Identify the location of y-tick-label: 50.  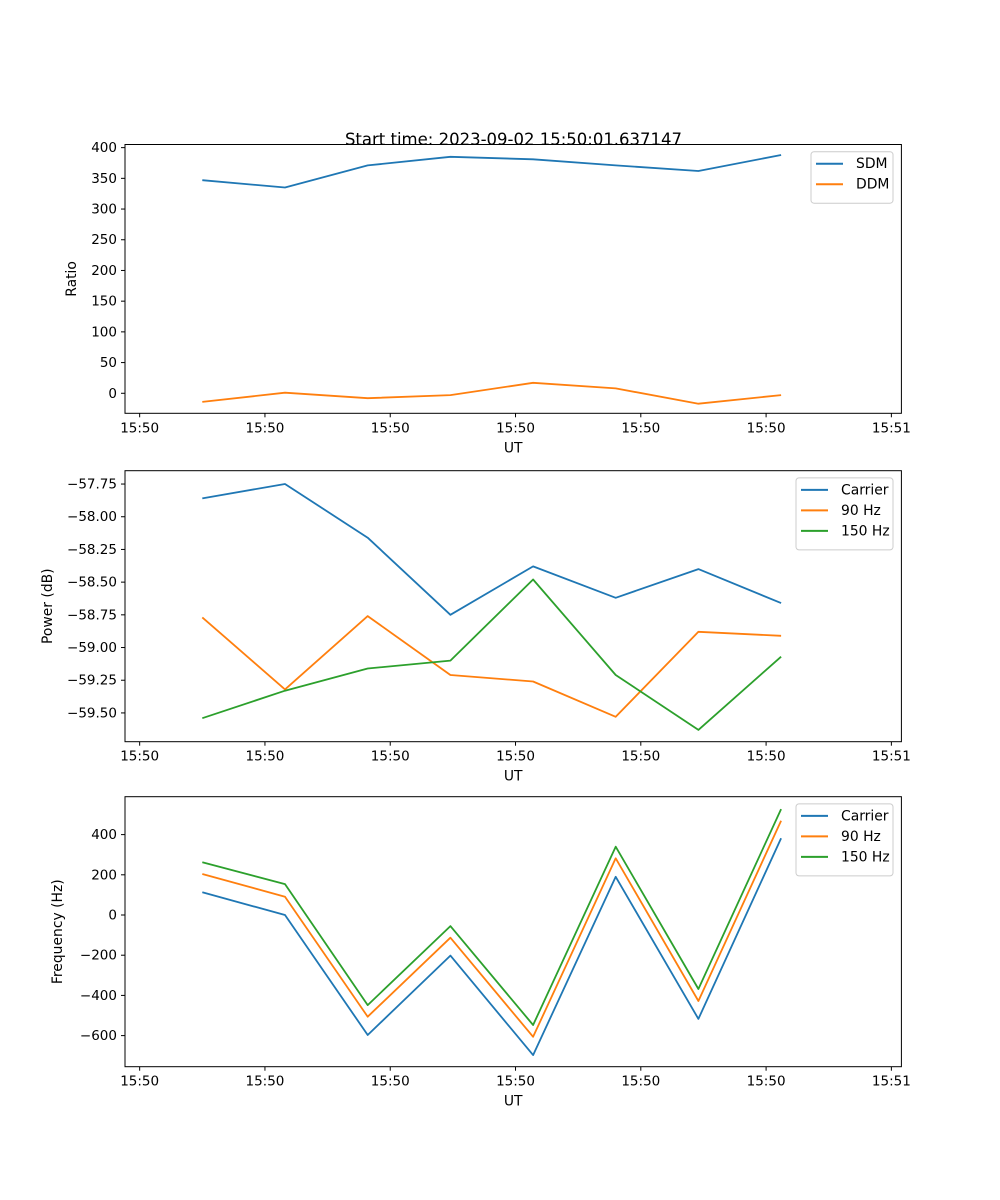
(108, 363).